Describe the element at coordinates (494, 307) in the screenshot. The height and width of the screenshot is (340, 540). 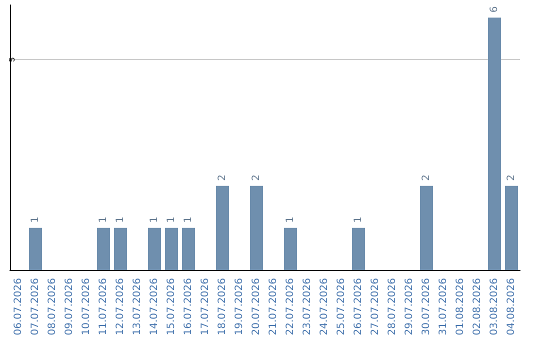
I see `x-tick-label: 03.08.2026` at that location.